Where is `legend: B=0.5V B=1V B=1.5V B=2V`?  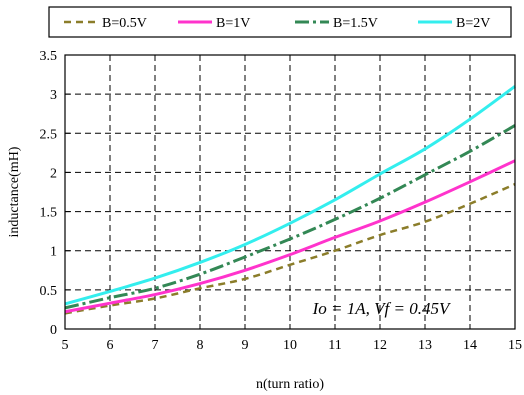 legend: B=0.5V B=1V B=1.5V B=2V is located at coordinates (280, 22).